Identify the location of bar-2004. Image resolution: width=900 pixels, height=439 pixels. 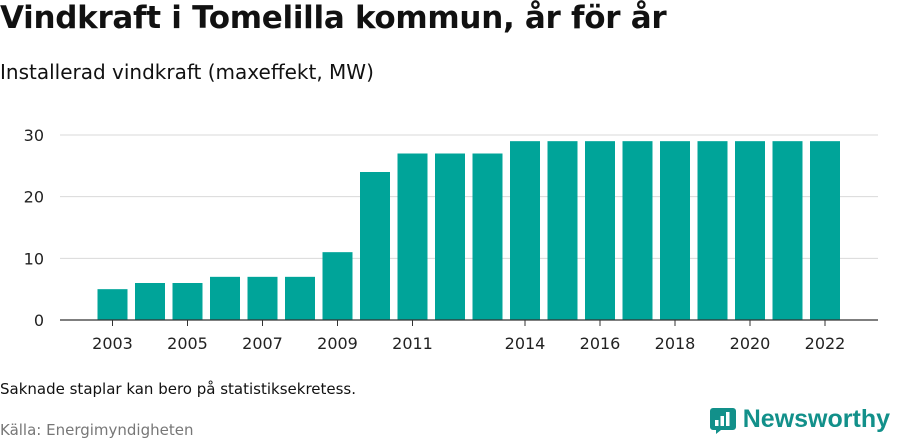
(150, 301).